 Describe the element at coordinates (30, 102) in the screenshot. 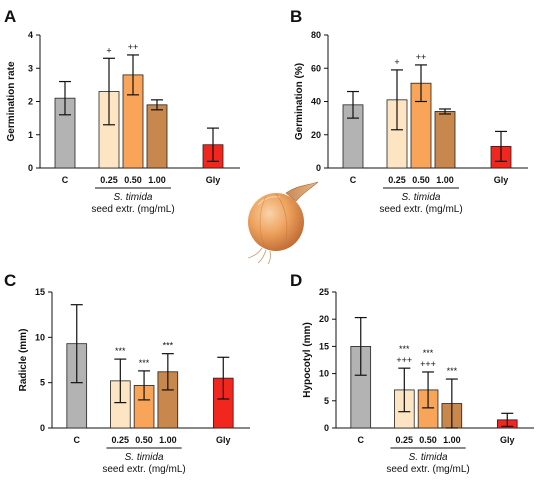

I see `y-tick-label: 2` at that location.